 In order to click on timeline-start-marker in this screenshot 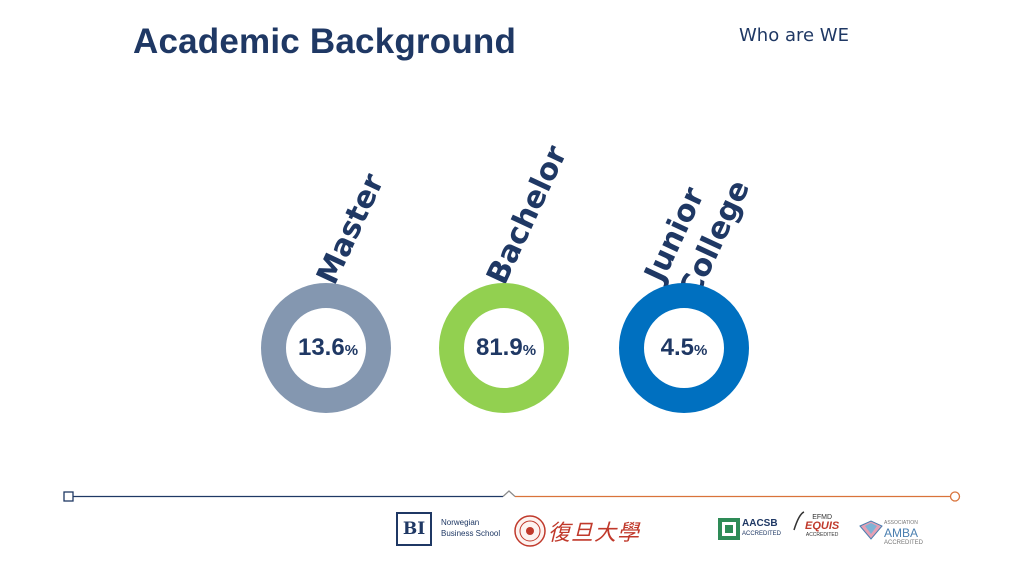, I will do `click(68, 496)`.